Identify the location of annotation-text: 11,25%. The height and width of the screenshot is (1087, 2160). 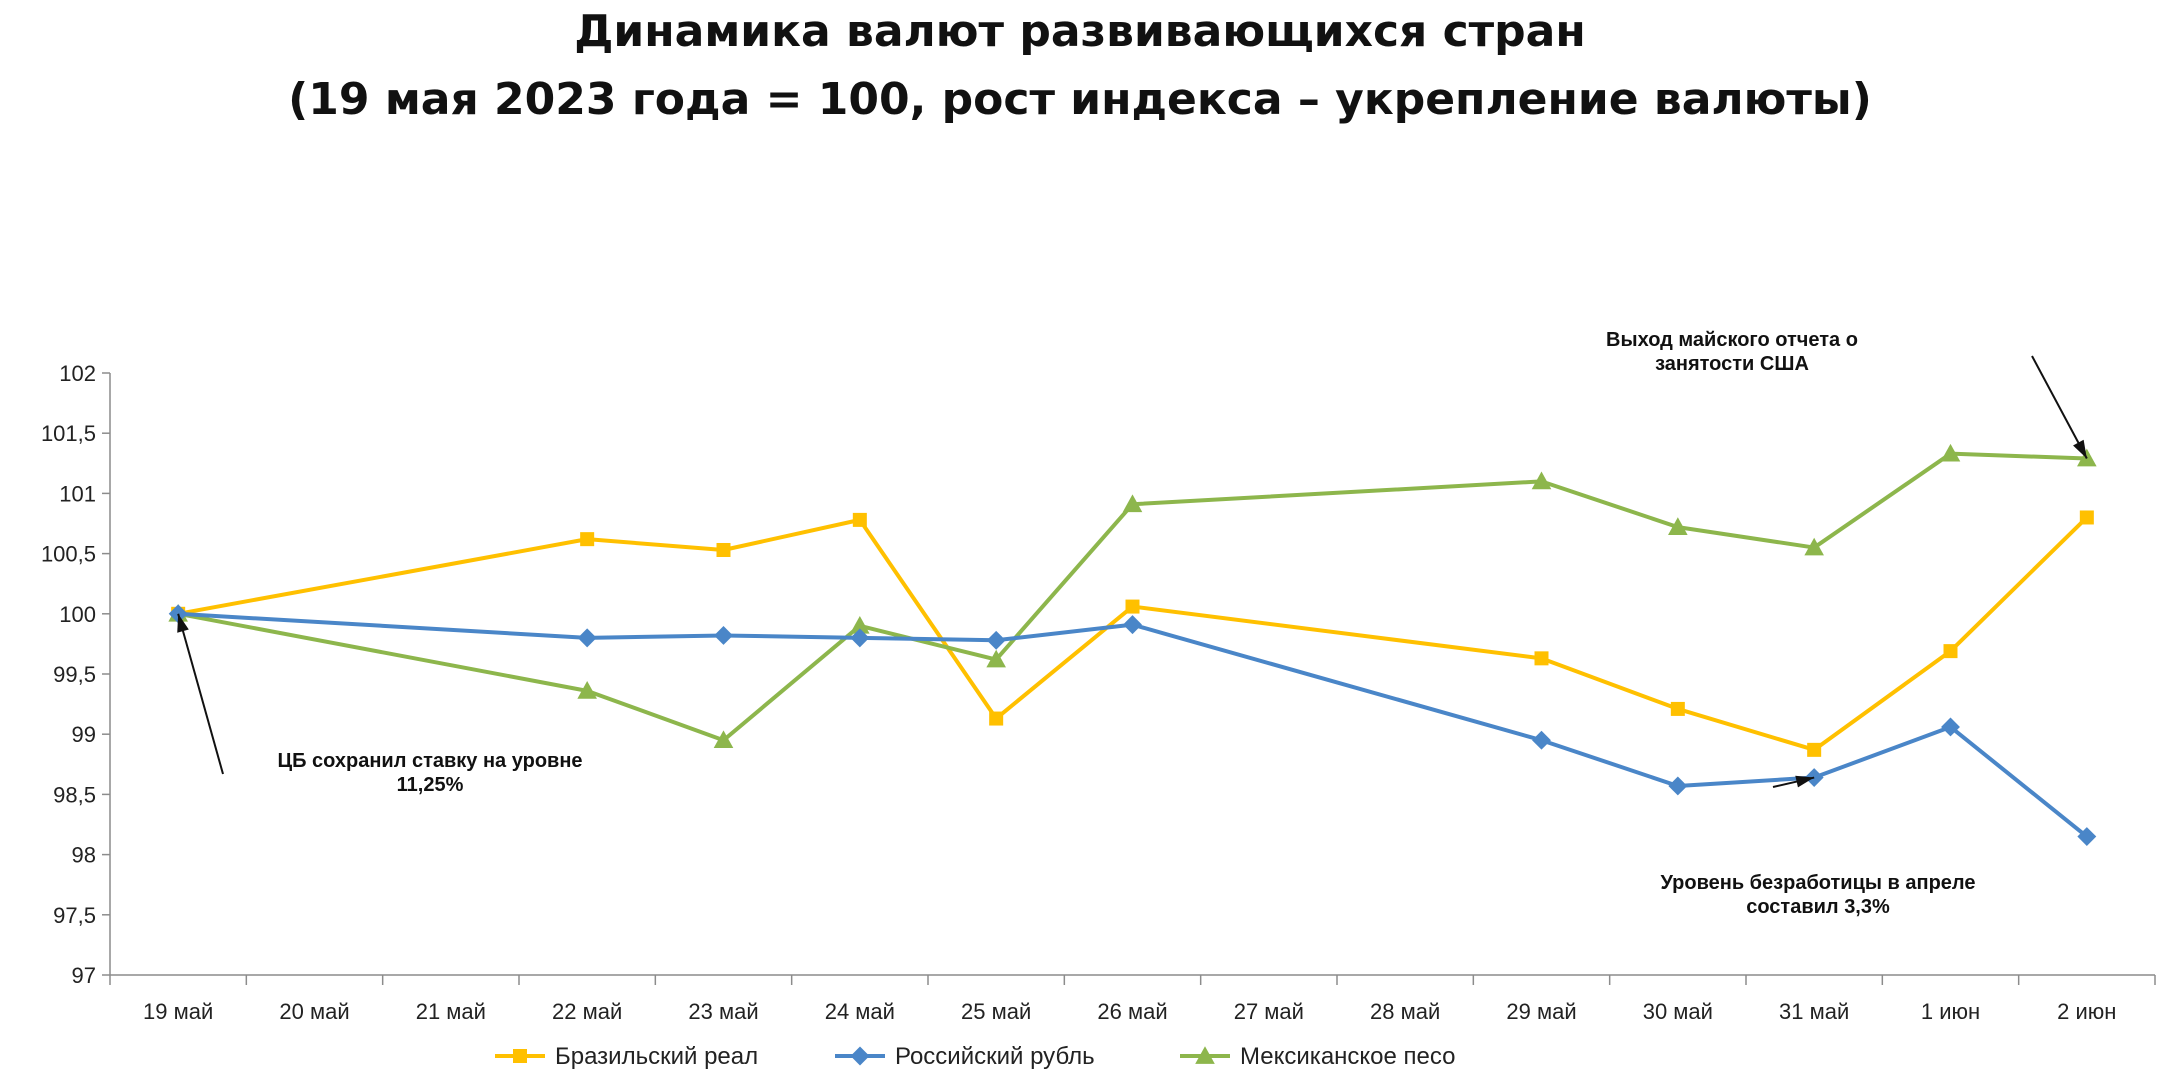
(430, 785).